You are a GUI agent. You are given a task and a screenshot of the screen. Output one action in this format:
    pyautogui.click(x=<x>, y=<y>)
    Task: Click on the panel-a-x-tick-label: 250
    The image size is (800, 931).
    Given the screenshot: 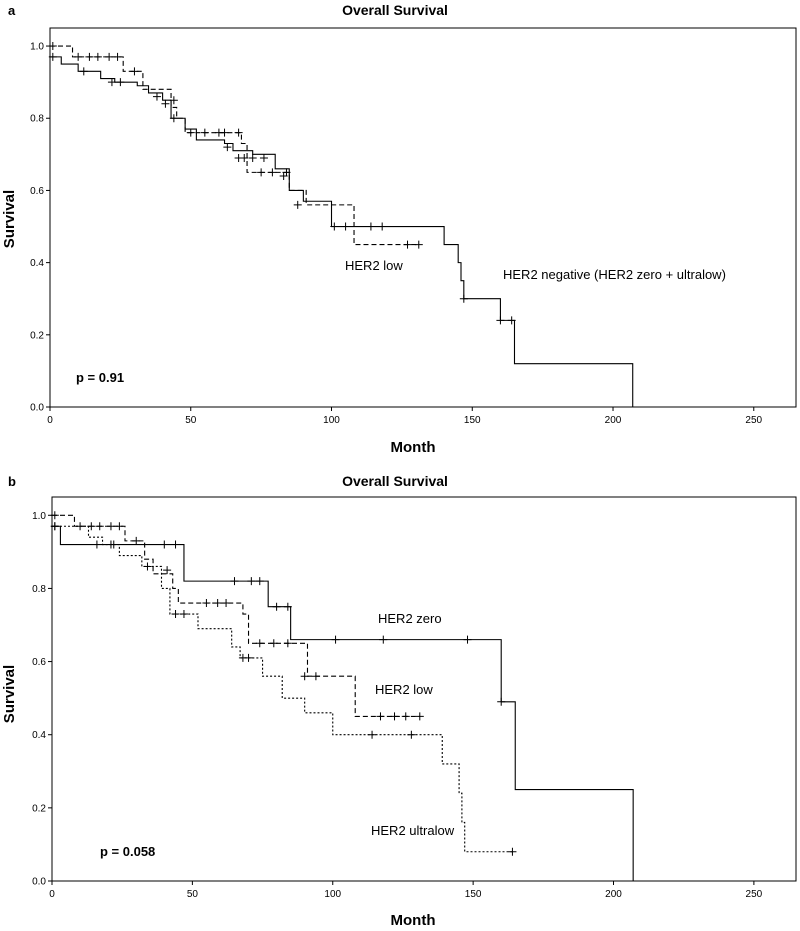 What is the action you would take?
    pyautogui.click(x=753, y=420)
    